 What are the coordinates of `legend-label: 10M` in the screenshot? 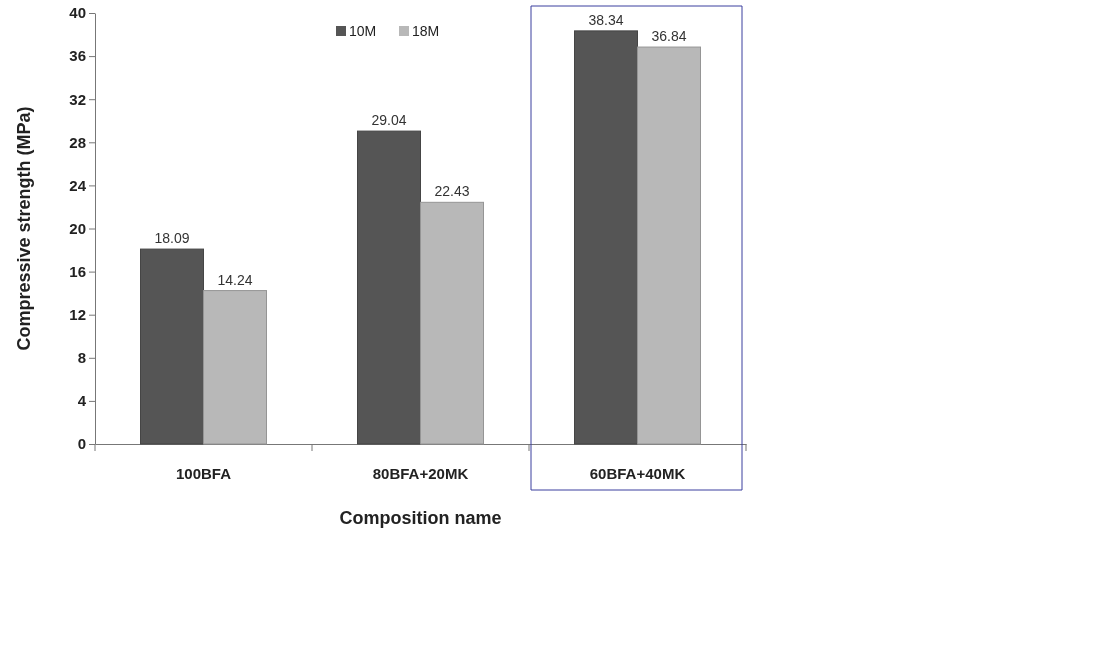 It's located at (363, 31).